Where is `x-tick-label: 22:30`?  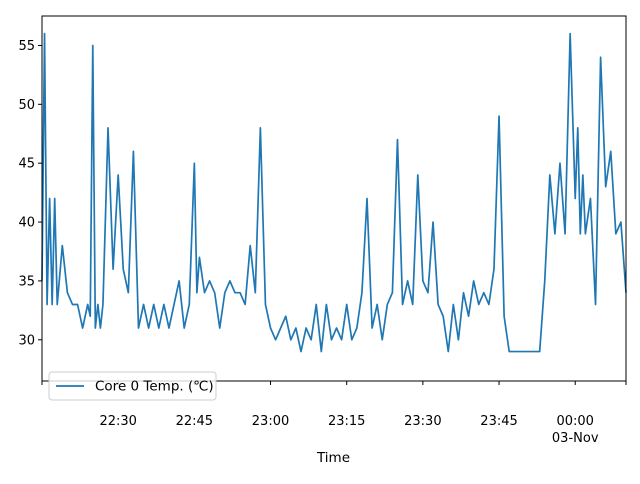 x-tick-label: 22:30 is located at coordinates (117, 421).